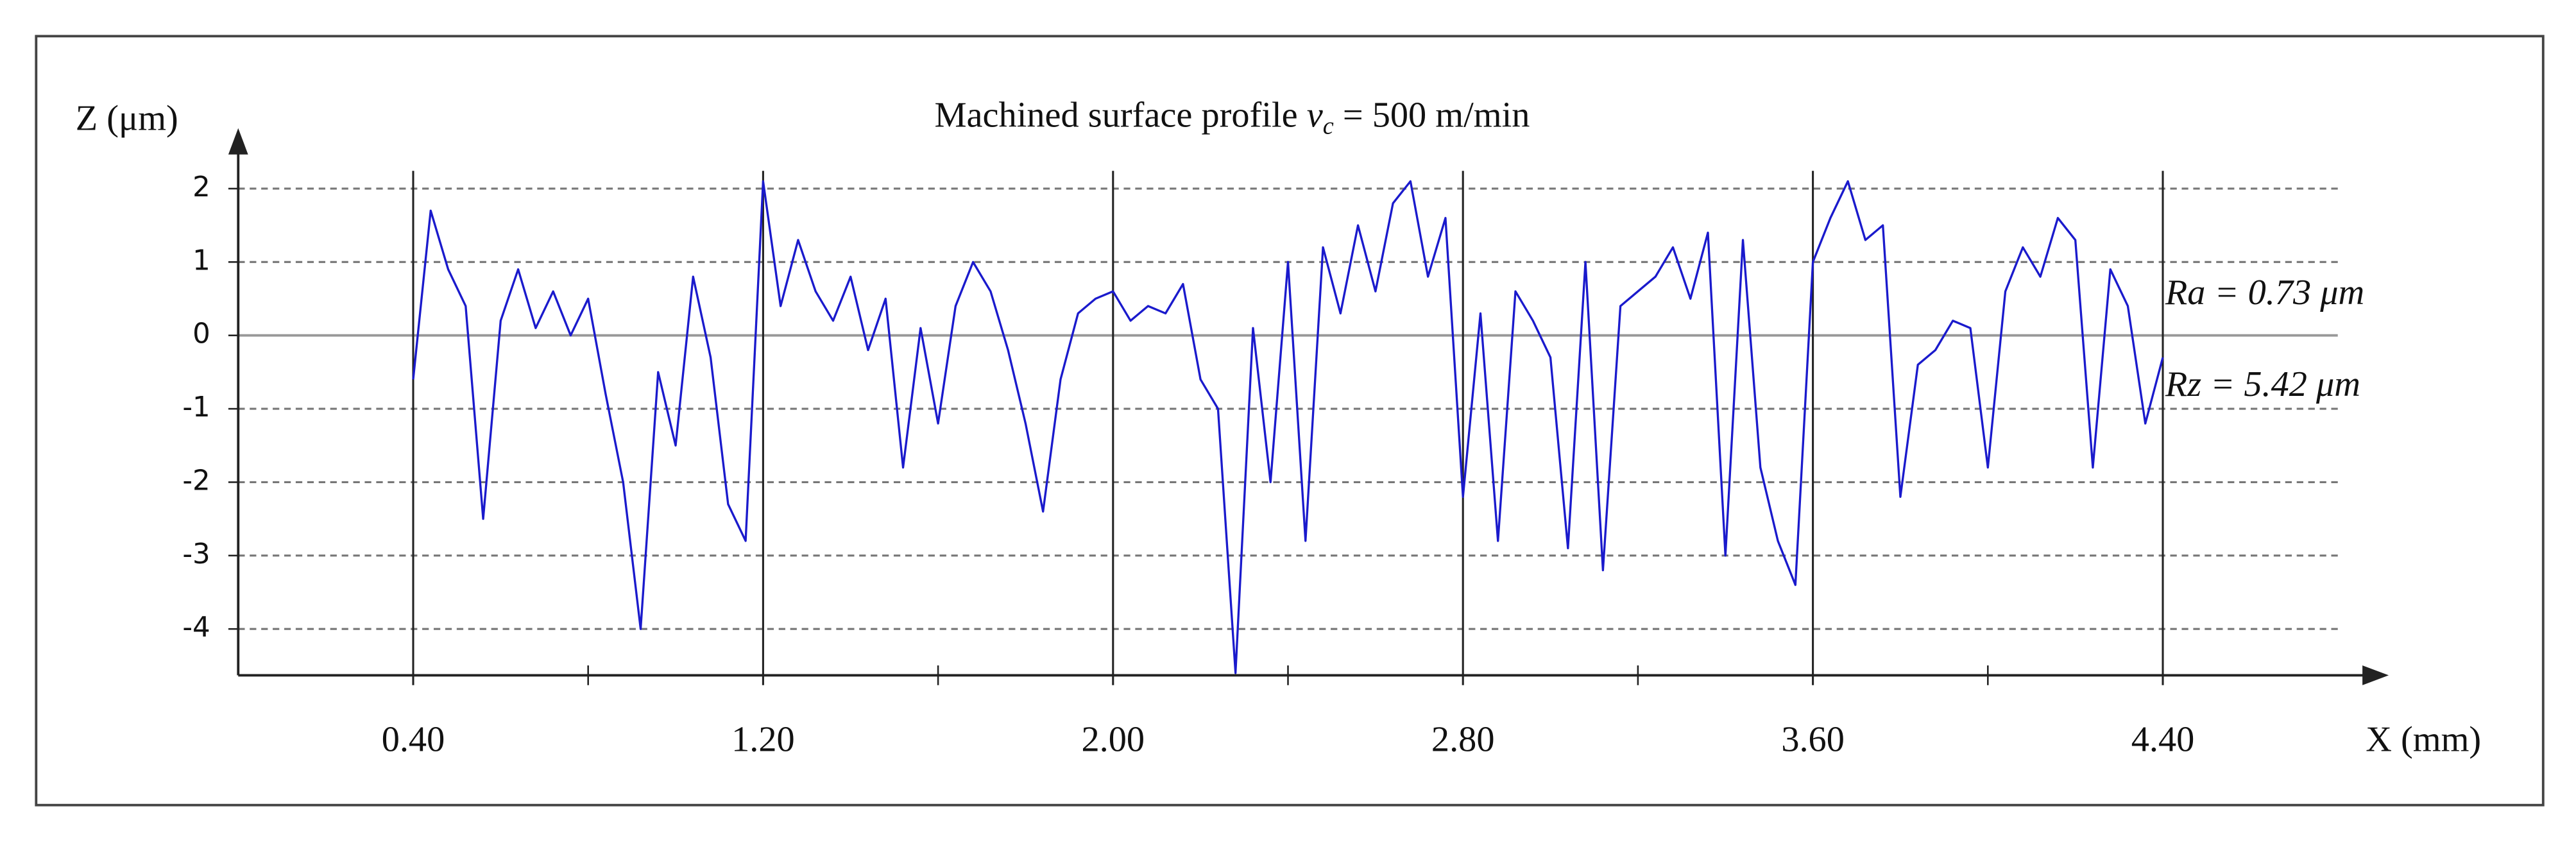 Image resolution: width=2576 pixels, height=847 pixels. What do you see at coordinates (2423, 739) in the screenshot?
I see `x-axis-label: X (mm)` at bounding box center [2423, 739].